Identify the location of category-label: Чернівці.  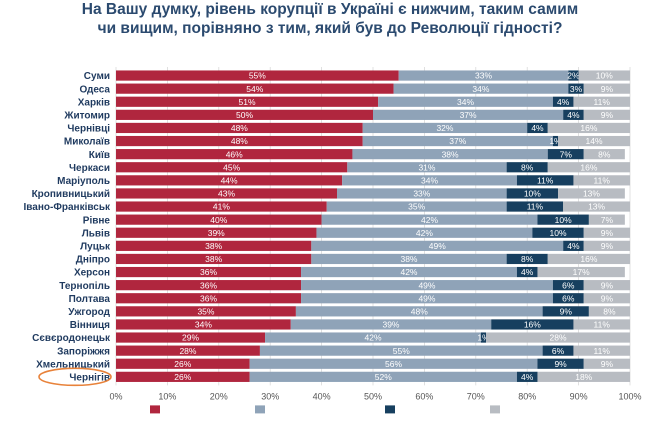
(88, 129).